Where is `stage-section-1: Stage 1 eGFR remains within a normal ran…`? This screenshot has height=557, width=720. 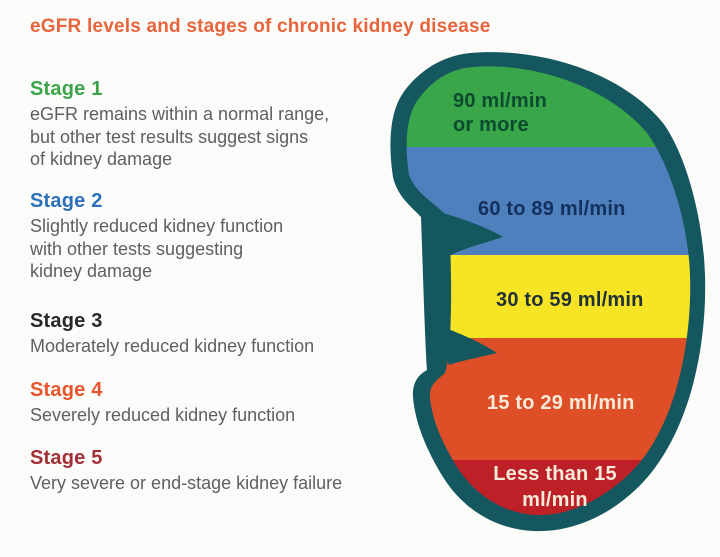
stage-section-1: Stage 1 eGFR remains within a normal ran… is located at coordinates (215, 124).